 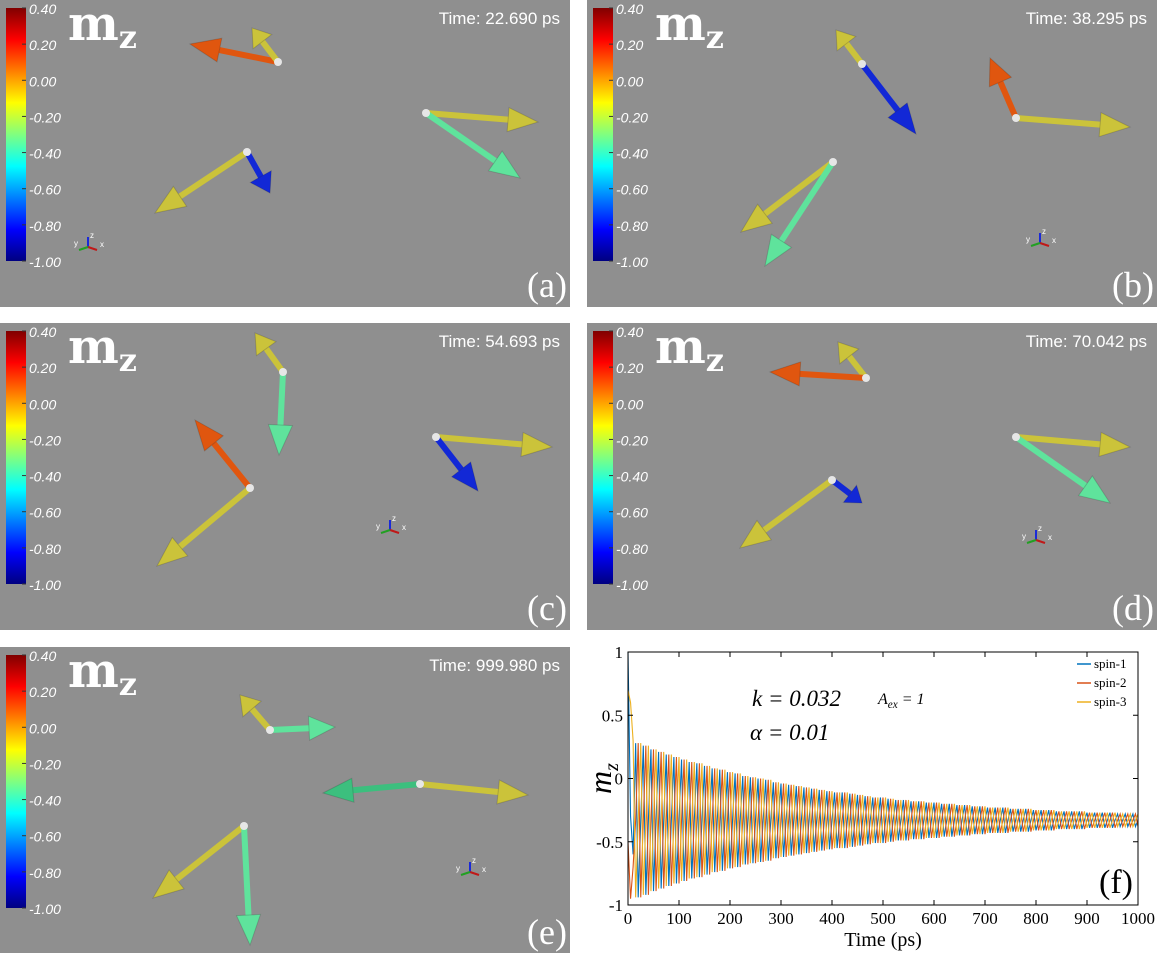 I want to click on x-tick-label: 800, so click(x=1036, y=918).